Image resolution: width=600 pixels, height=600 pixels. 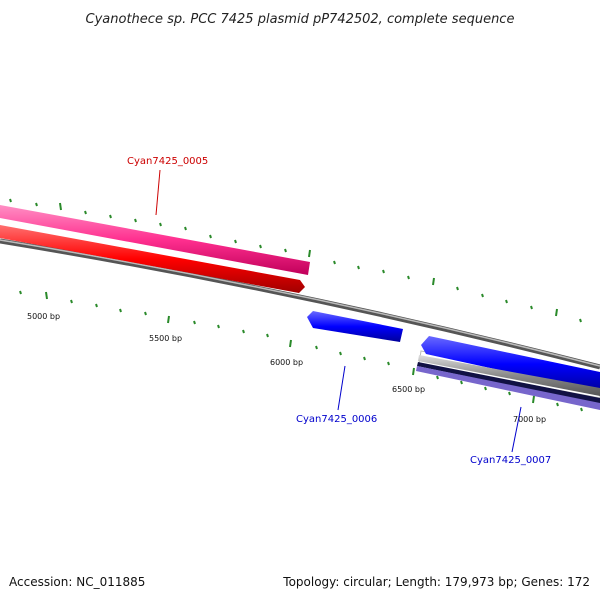 What do you see at coordinates (336, 419) in the screenshot?
I see `gene-label-cyan7425-0006: Cyan7425_0006` at bounding box center [336, 419].